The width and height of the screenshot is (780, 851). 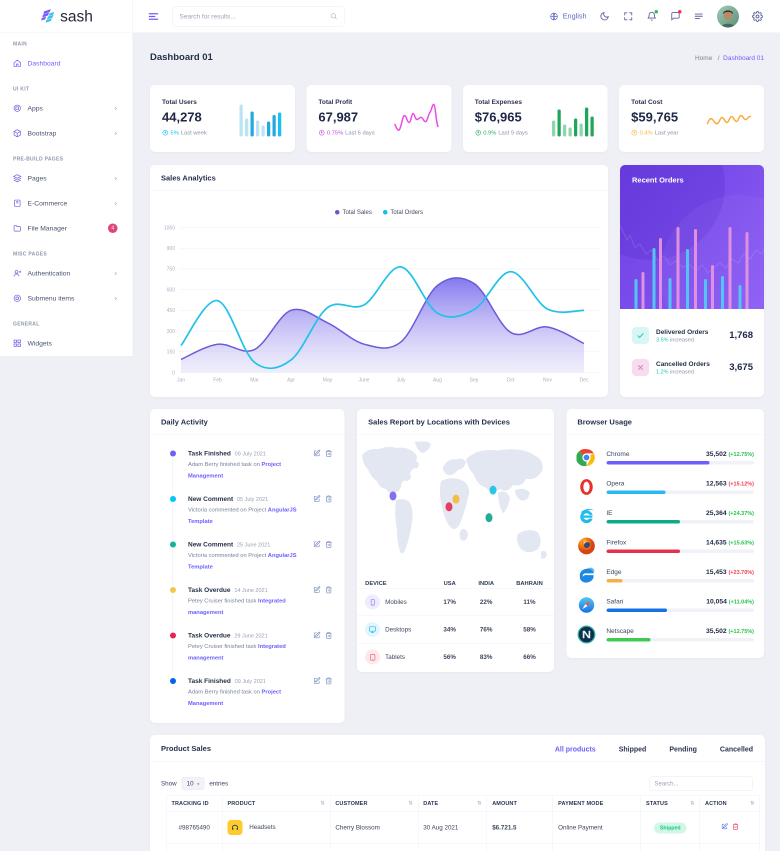 I want to click on svg-text: 900, so click(x=171, y=249).